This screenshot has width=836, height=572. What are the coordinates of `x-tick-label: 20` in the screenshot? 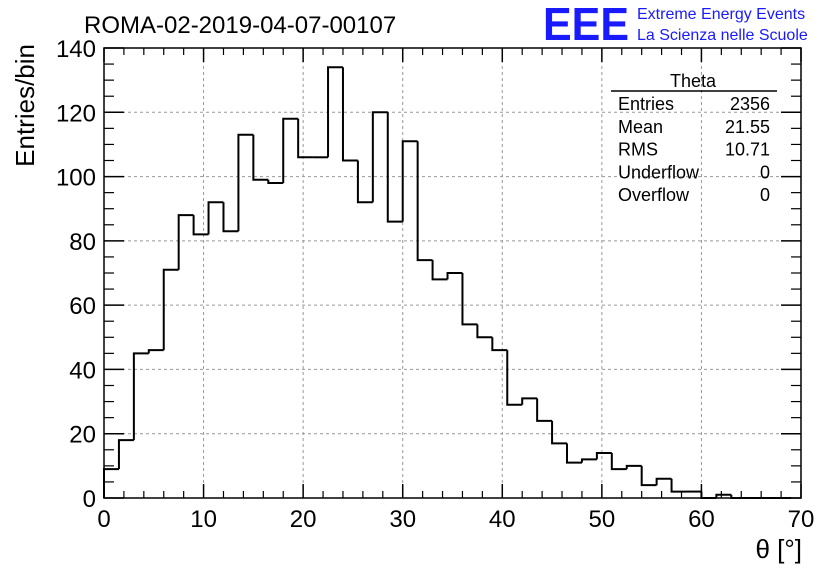 It's located at (303, 519).